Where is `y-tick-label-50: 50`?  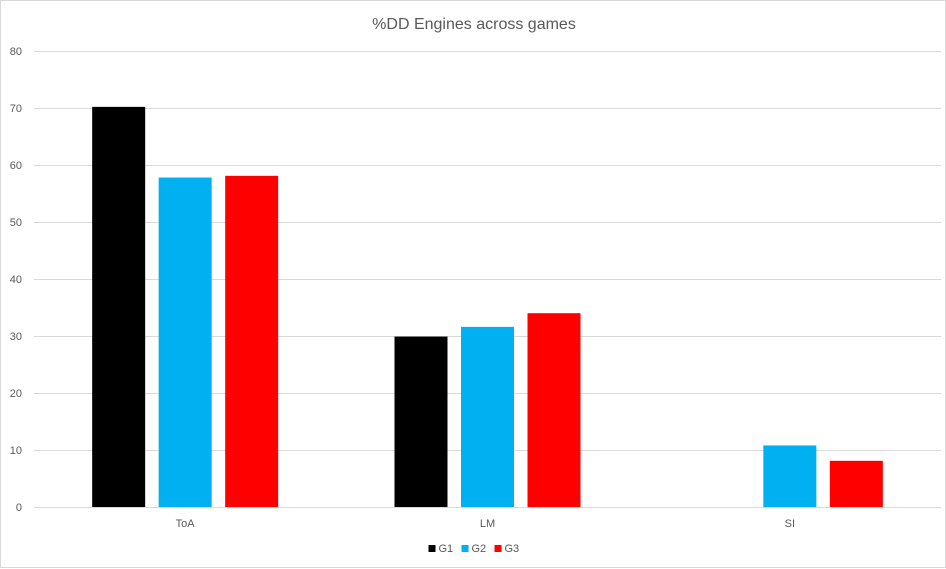 y-tick-label-50: 50 is located at coordinates (16, 223).